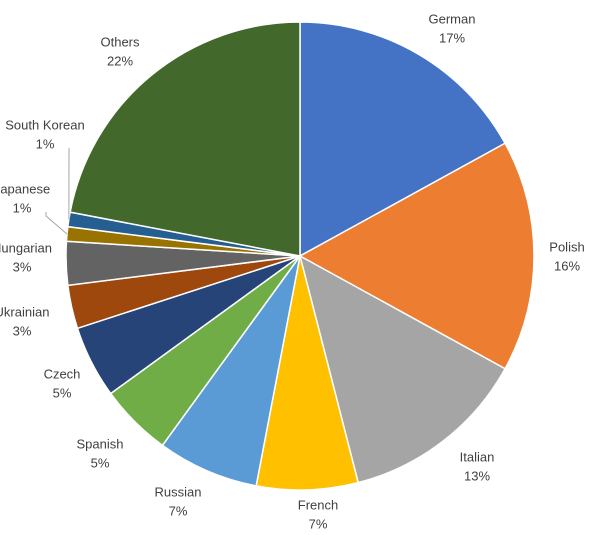 Image resolution: width=600 pixels, height=535 pixels. I want to click on slice-label: Italian, so click(477, 456).